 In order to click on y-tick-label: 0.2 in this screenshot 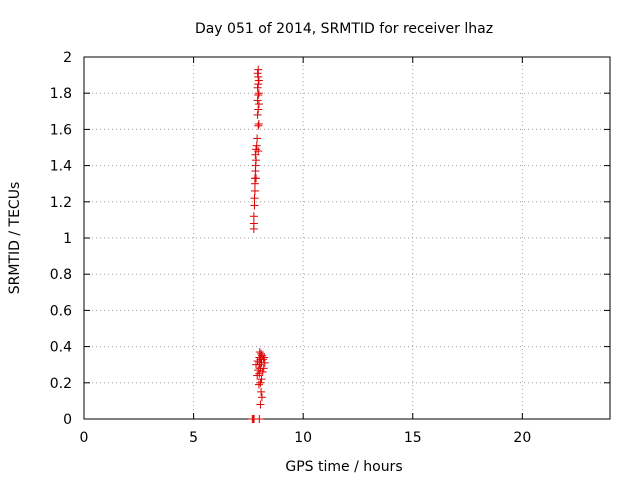, I will do `click(61, 384)`.